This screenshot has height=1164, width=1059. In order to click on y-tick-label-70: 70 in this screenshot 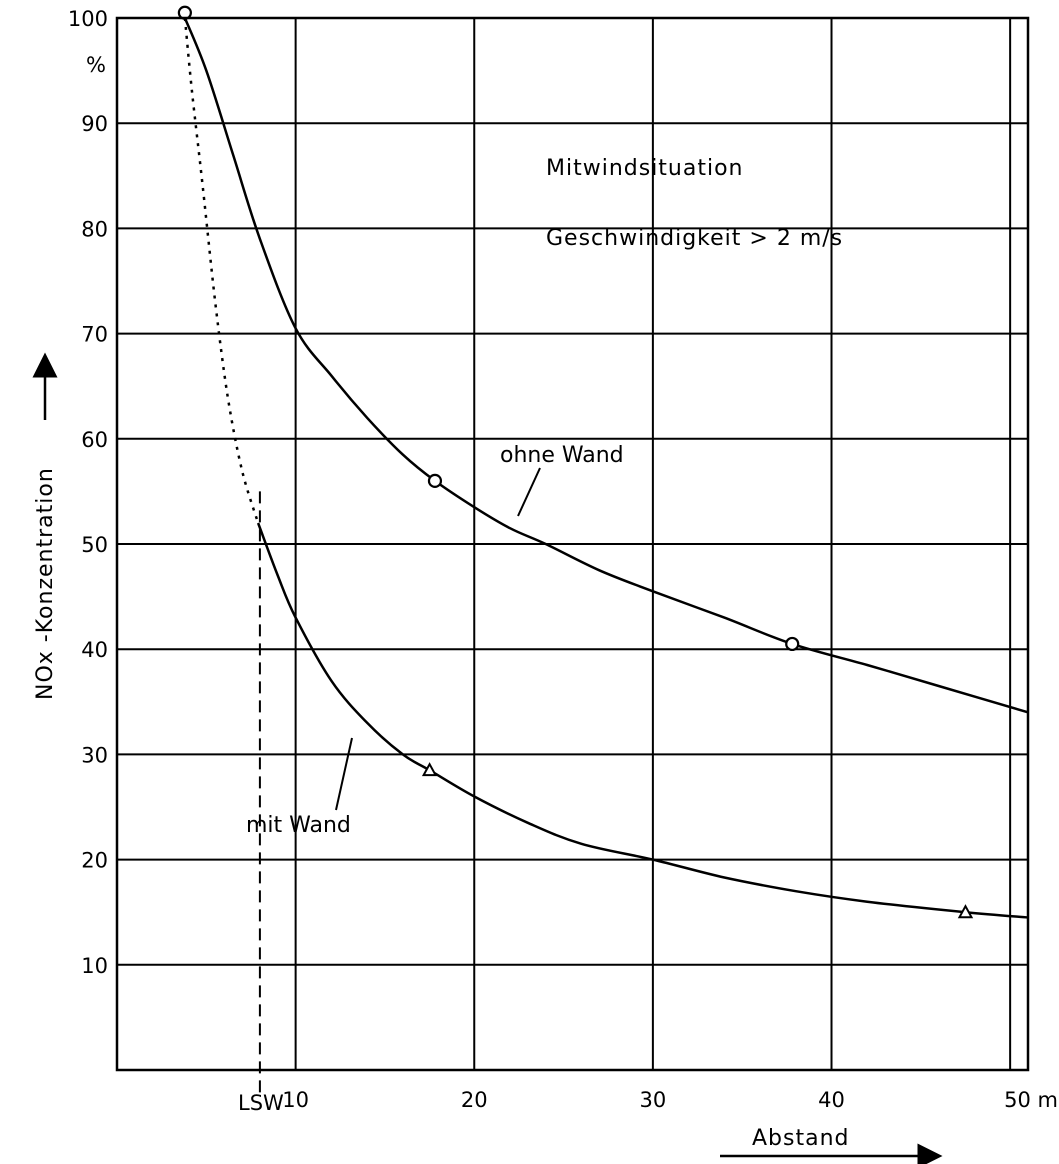, I will do `click(94, 335)`.